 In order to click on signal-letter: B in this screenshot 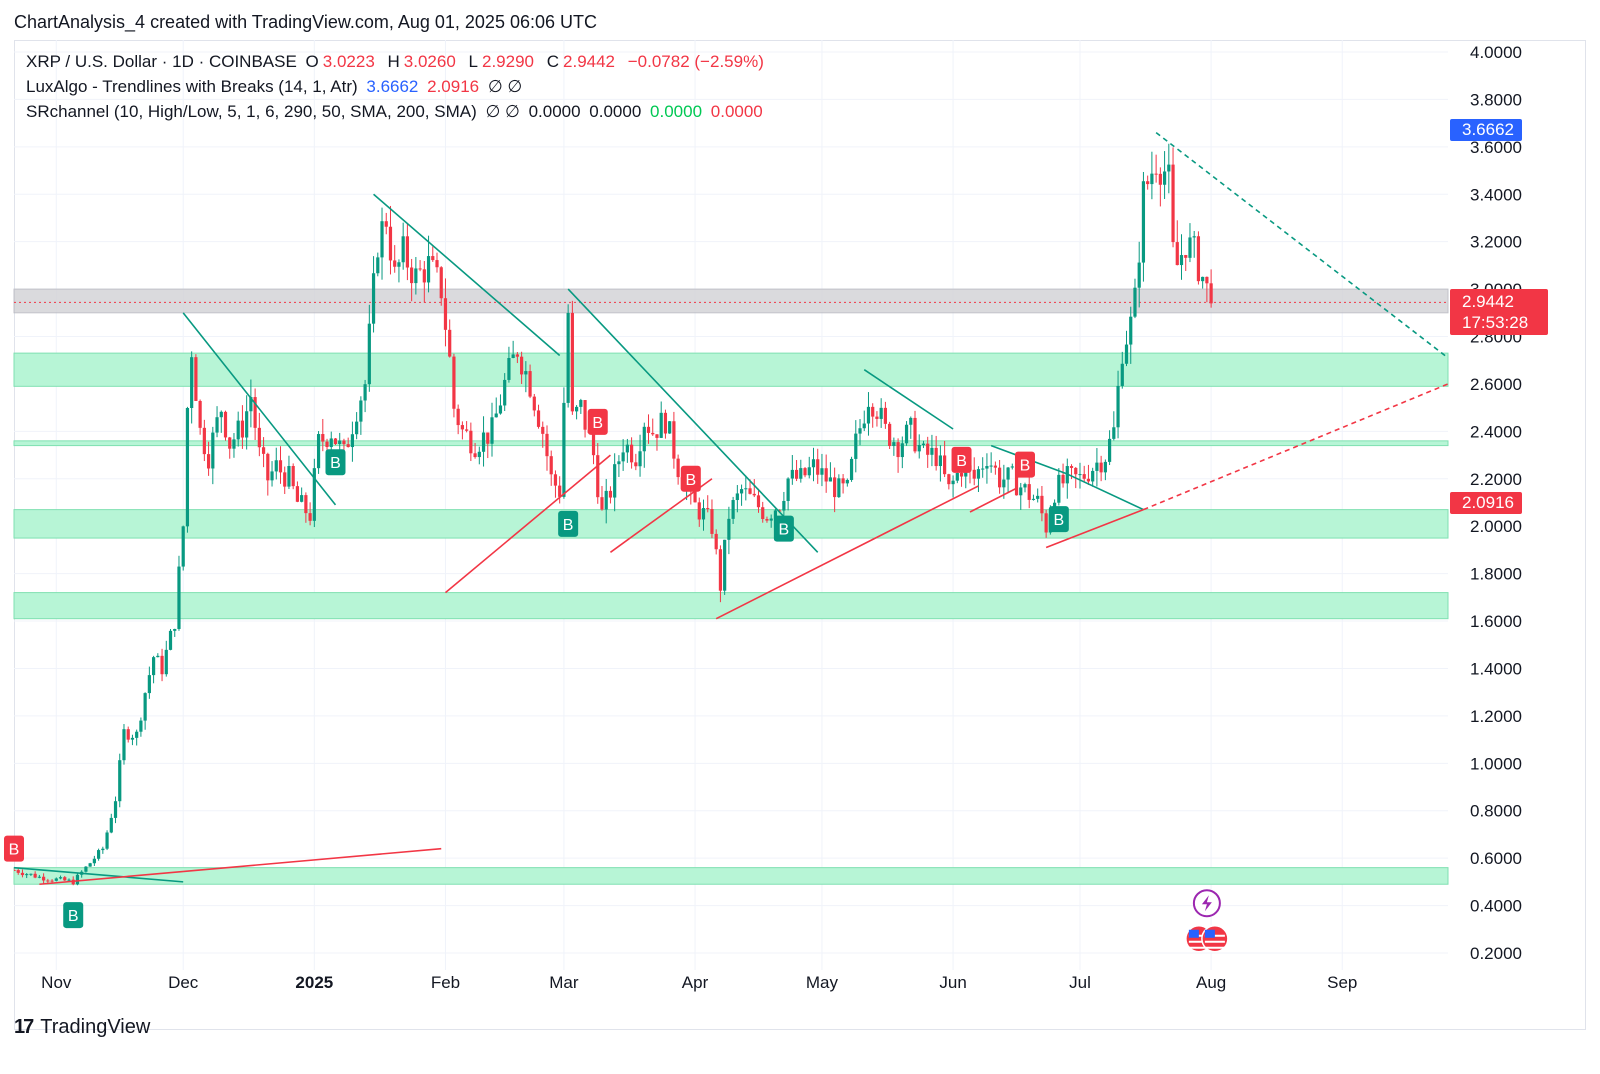, I will do `click(597, 423)`.